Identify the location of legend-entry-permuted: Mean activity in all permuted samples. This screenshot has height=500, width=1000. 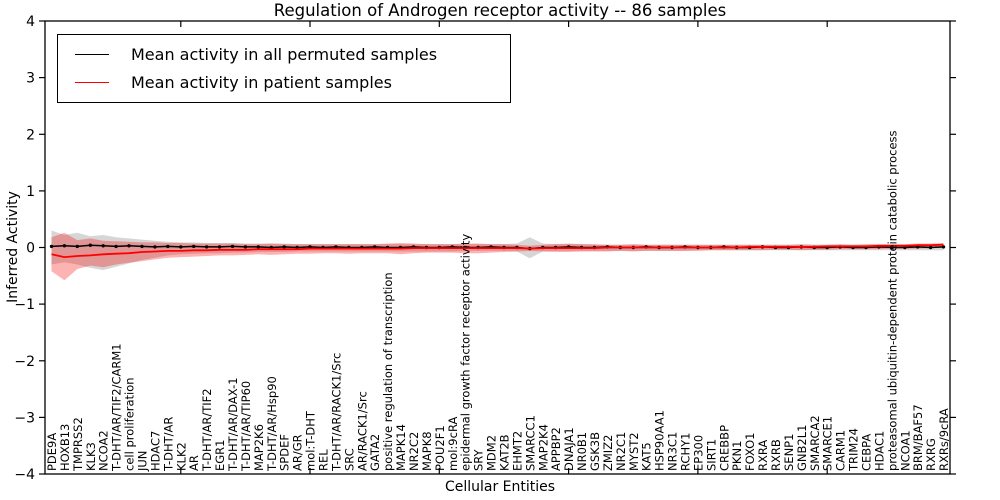
(284, 54).